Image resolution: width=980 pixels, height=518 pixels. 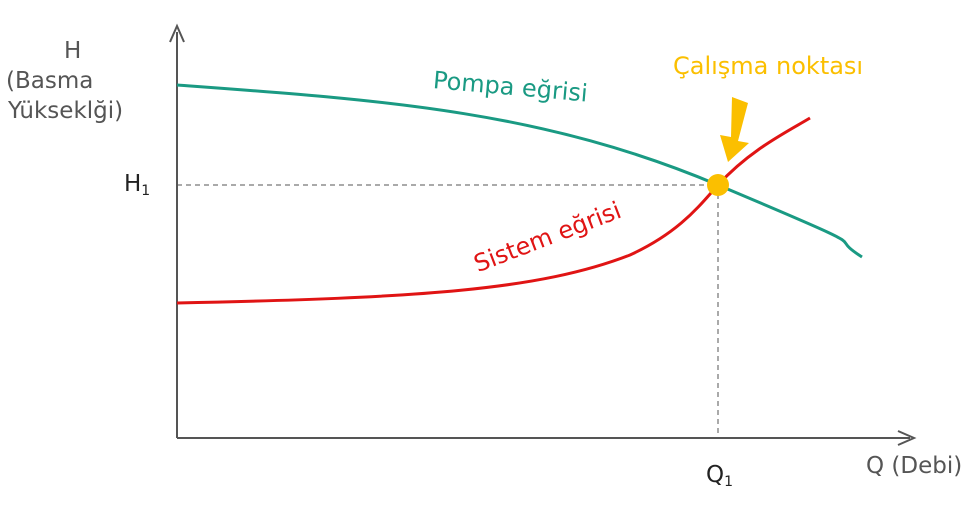 I want to click on operating-point-arrow-icon, so click(x=734, y=129).